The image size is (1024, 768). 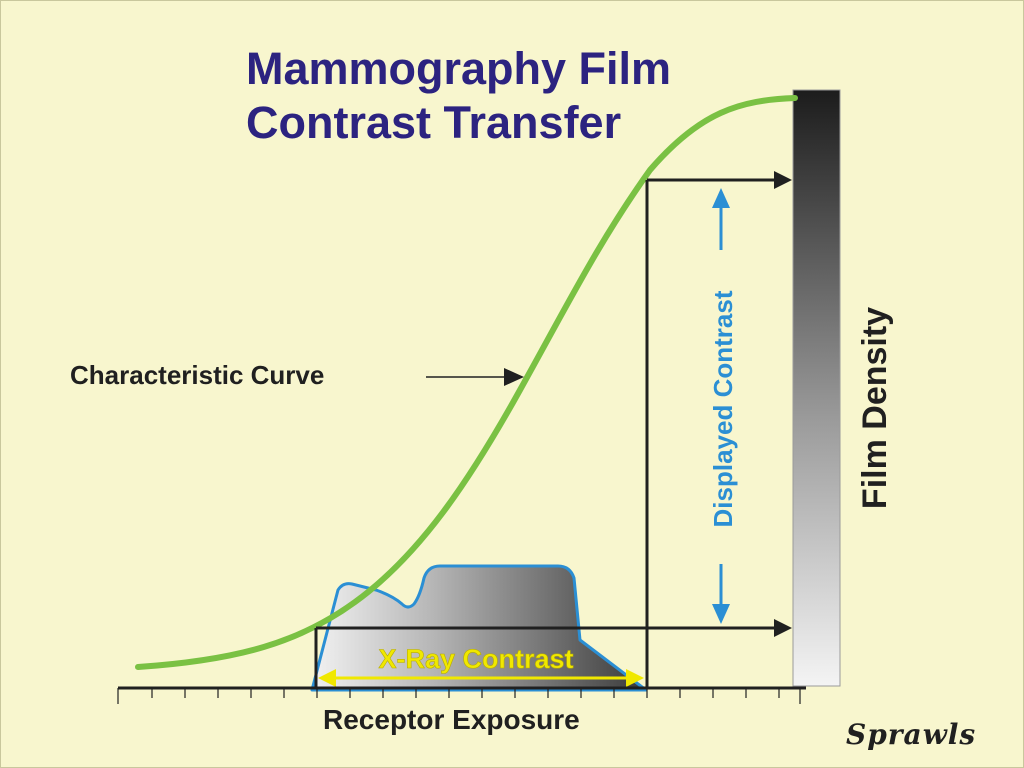 I want to click on displayed-contrast-arrowhead-top, so click(x=721, y=198).